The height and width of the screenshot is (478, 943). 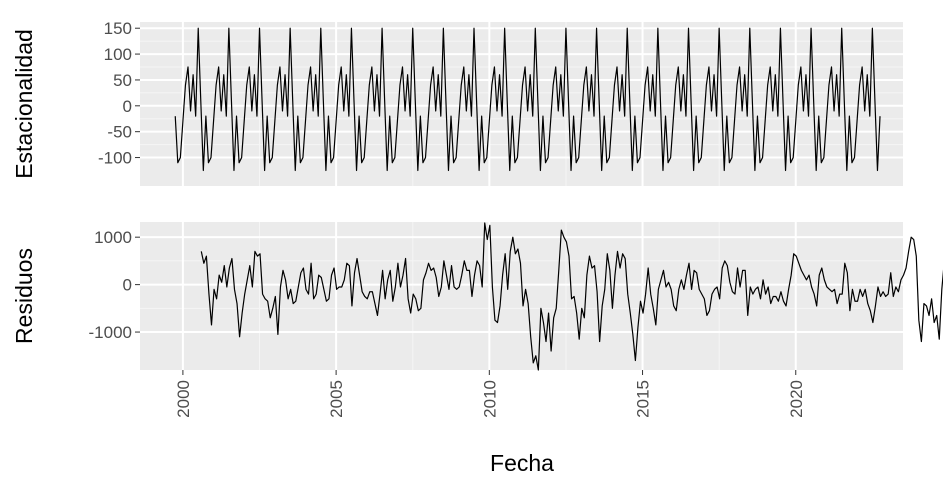 I want to click on x-axis: 2000 2005 2010 2015 2020, so click(x=490, y=394).